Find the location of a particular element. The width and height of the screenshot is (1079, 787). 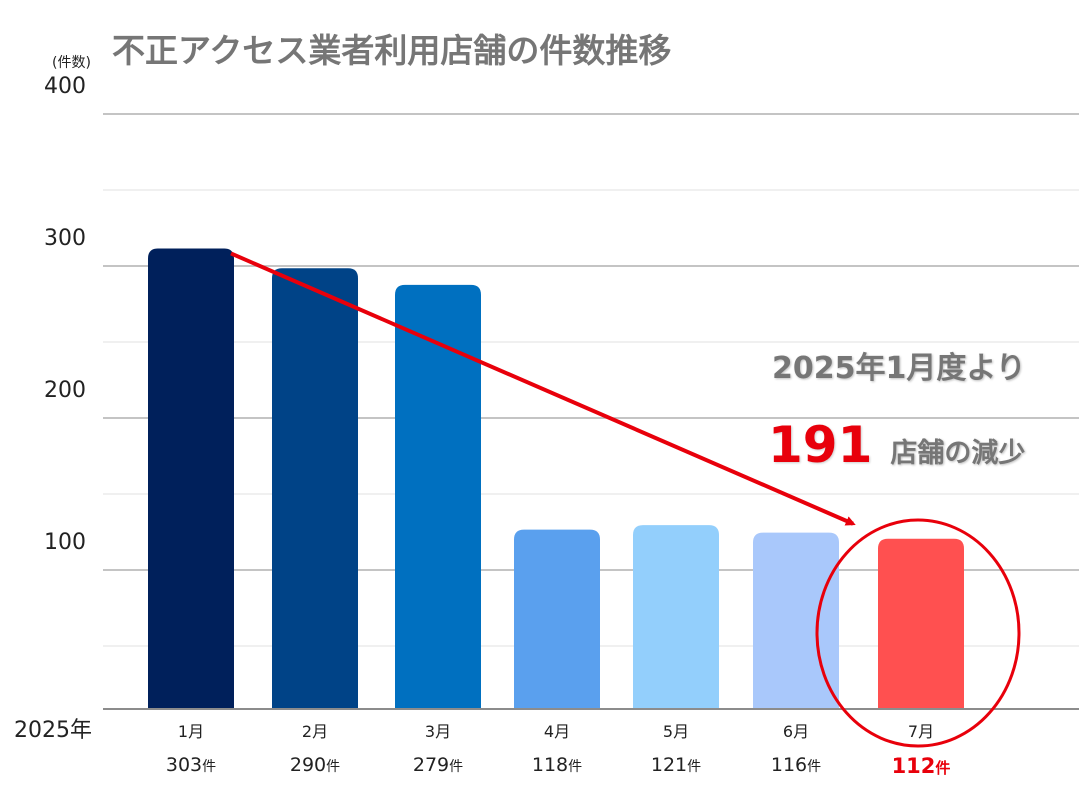

bar-3月 is located at coordinates (438, 496).